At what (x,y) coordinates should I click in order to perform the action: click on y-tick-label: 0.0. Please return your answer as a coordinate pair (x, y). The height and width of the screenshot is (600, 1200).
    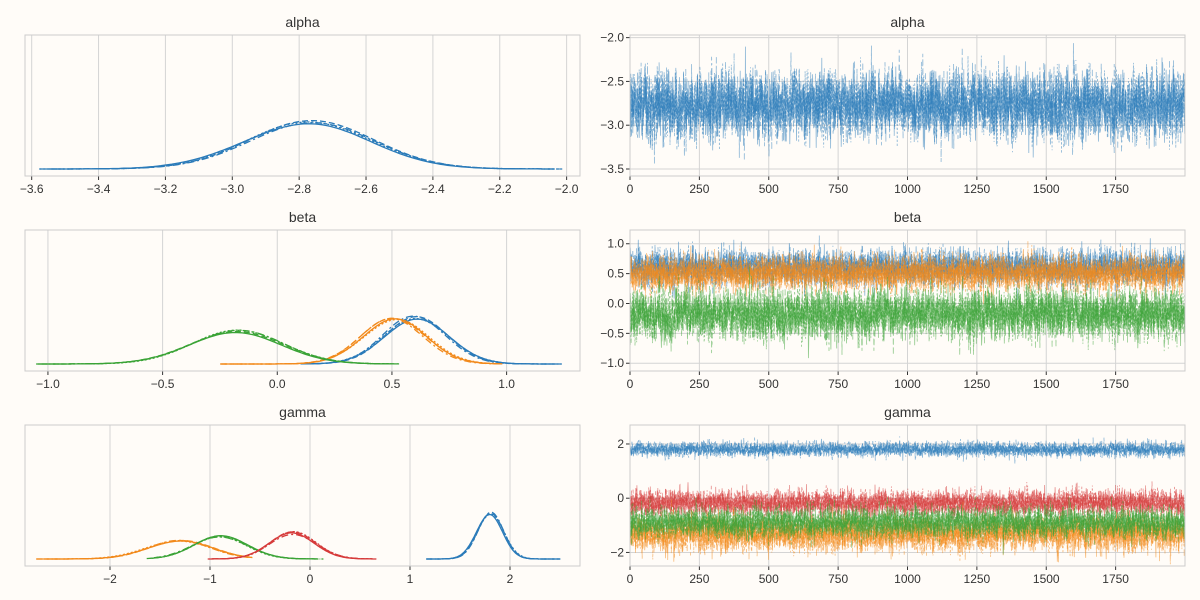
    Looking at the image, I should click on (615, 303).